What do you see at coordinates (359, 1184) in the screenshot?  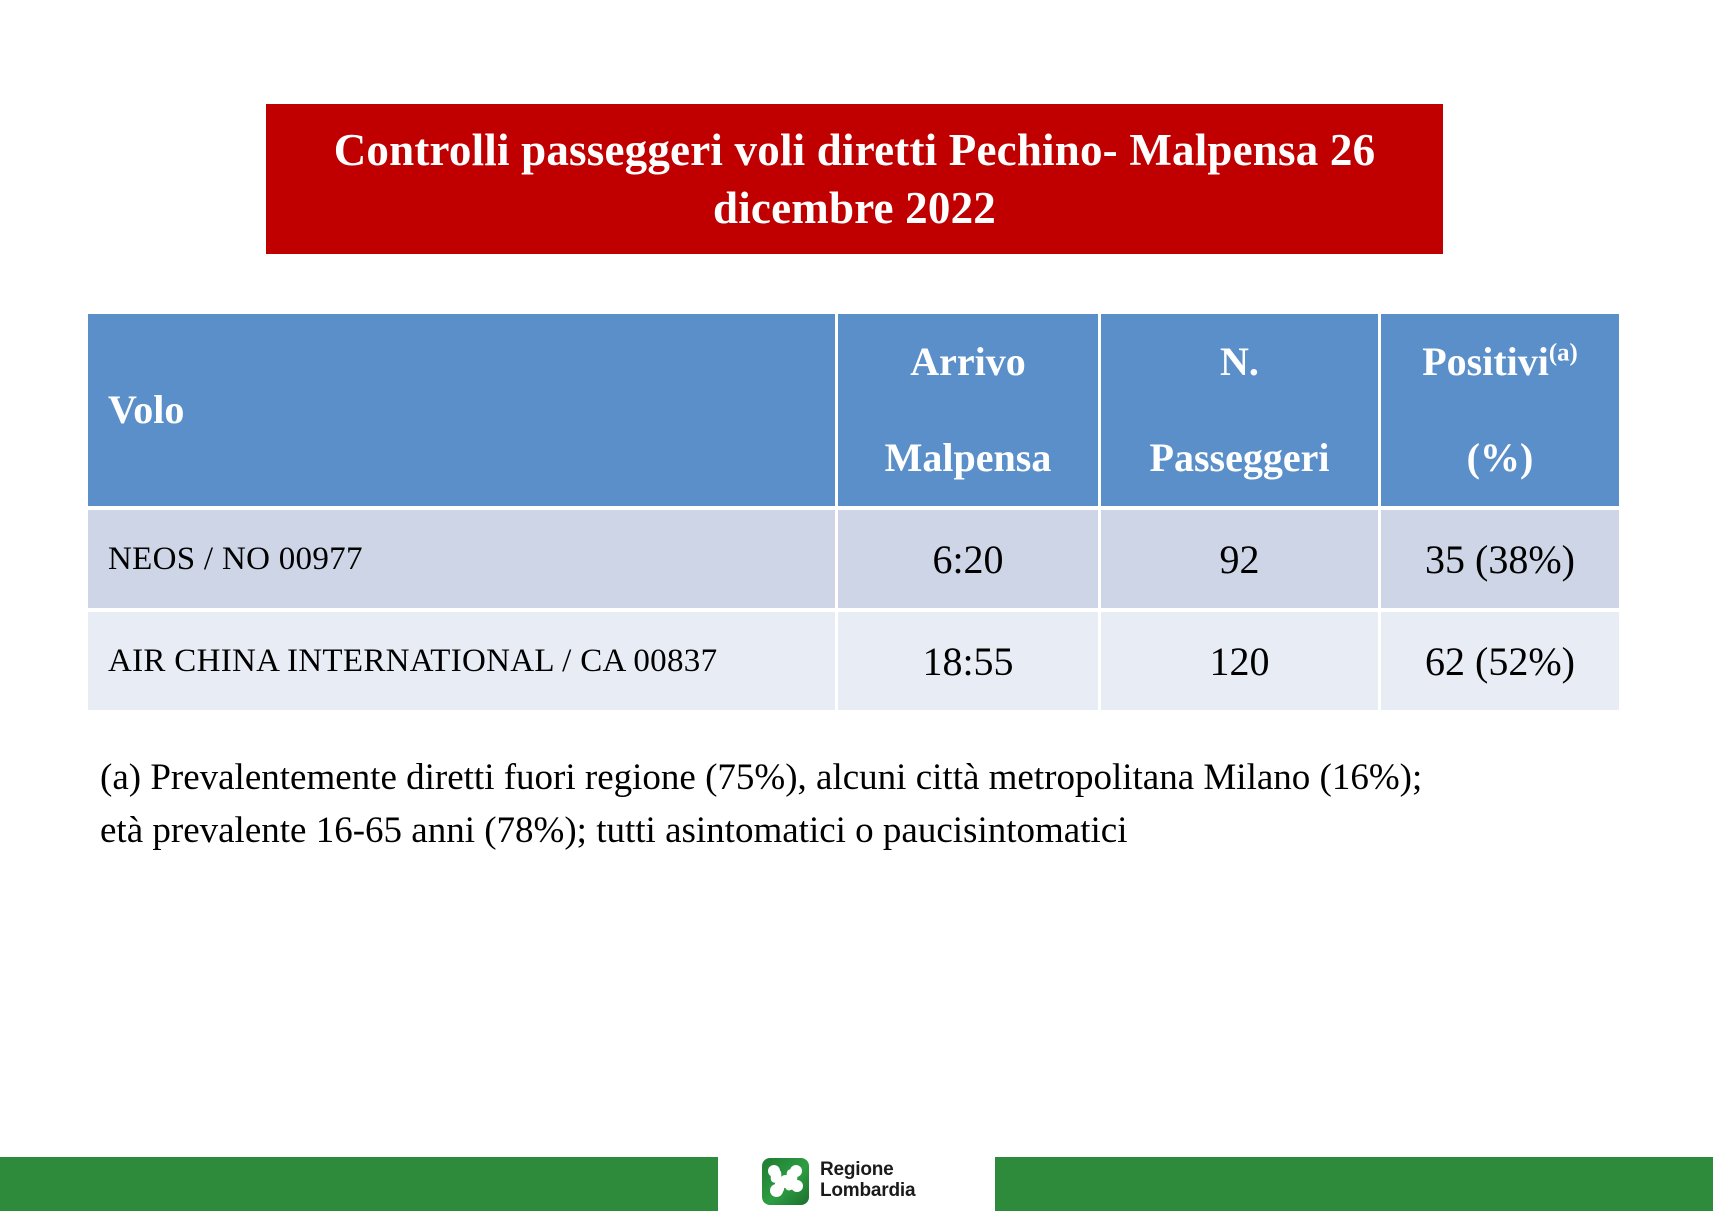 I see `footer-band-left` at bounding box center [359, 1184].